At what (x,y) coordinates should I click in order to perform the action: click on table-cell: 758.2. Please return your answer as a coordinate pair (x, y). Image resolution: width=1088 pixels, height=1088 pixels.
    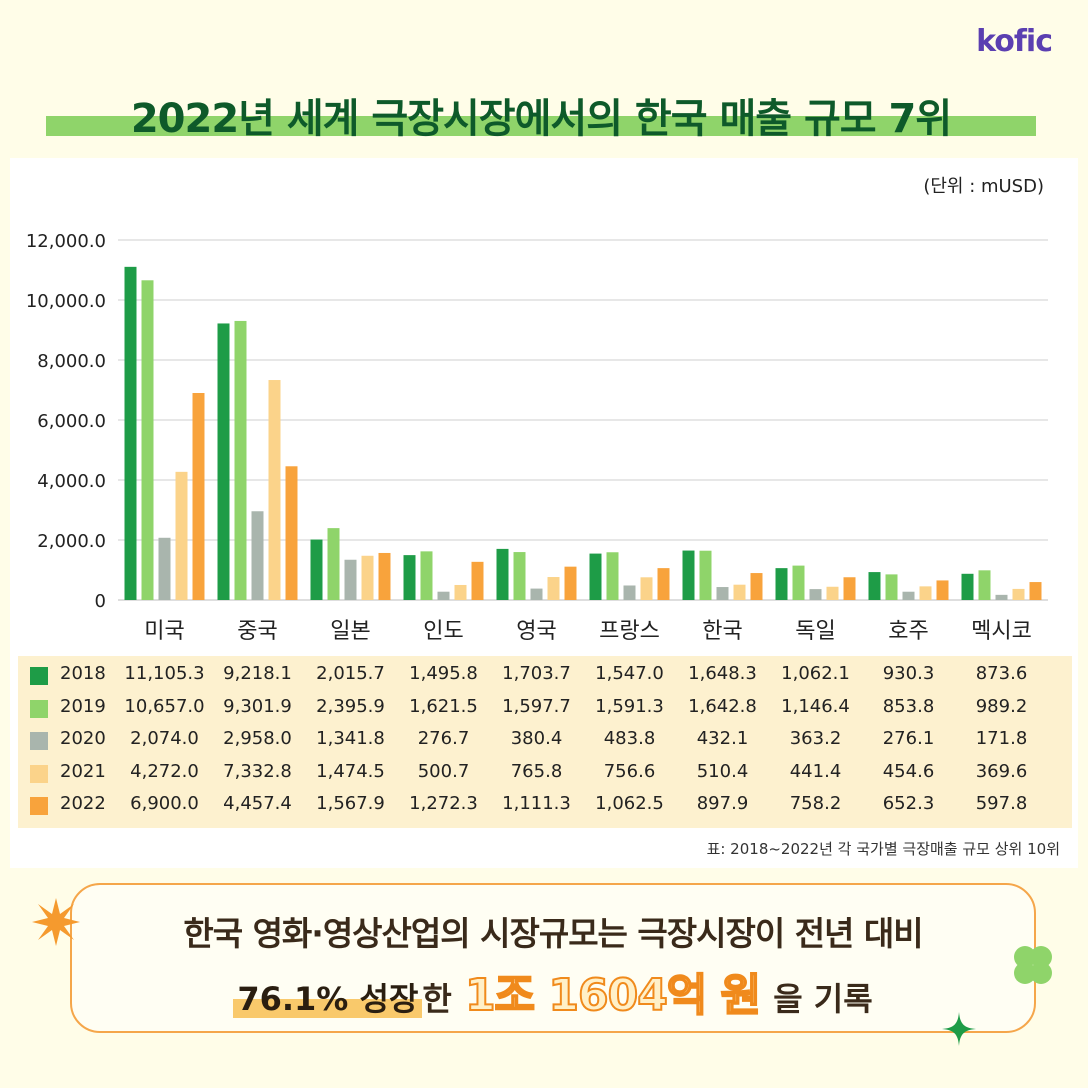
    Looking at the image, I should click on (815, 803).